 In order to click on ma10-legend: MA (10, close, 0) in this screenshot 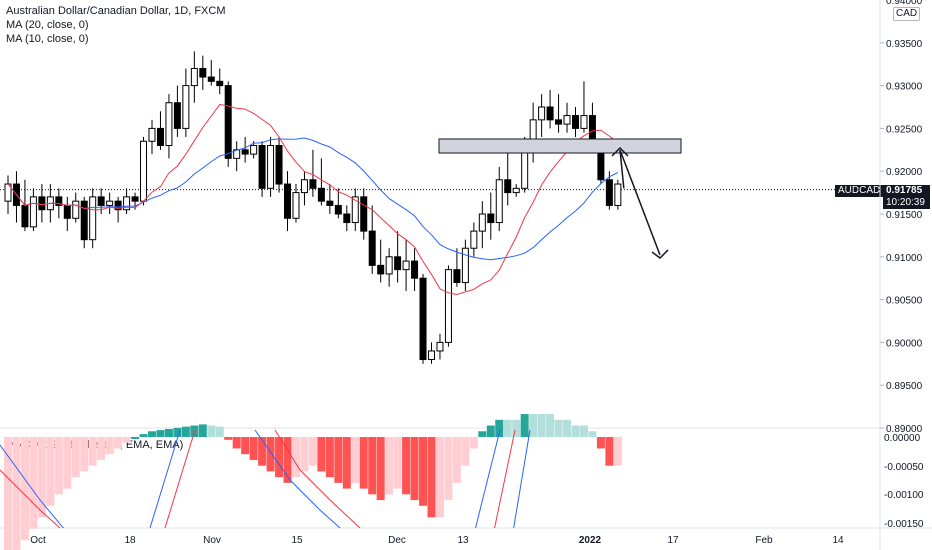, I will do `click(47, 39)`.